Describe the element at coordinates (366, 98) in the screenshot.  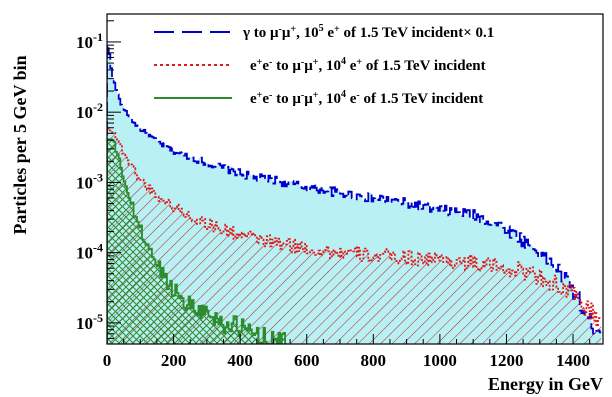
I see `legend-label-electron: e+e- to μ-μ+, 104 e- of 1.5 TeV incident` at that location.